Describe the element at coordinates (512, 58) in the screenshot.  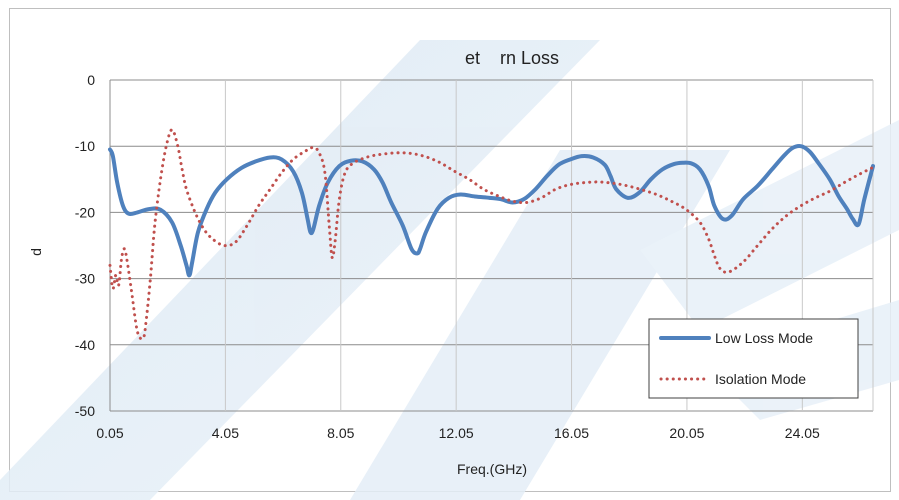
I see `chart-title: et rn Loss` at that location.